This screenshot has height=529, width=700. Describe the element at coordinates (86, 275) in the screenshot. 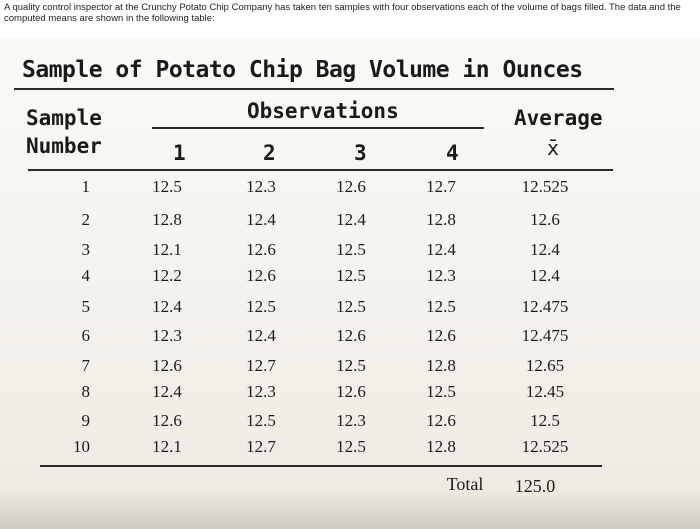

I see `sample-number: 4` at that location.